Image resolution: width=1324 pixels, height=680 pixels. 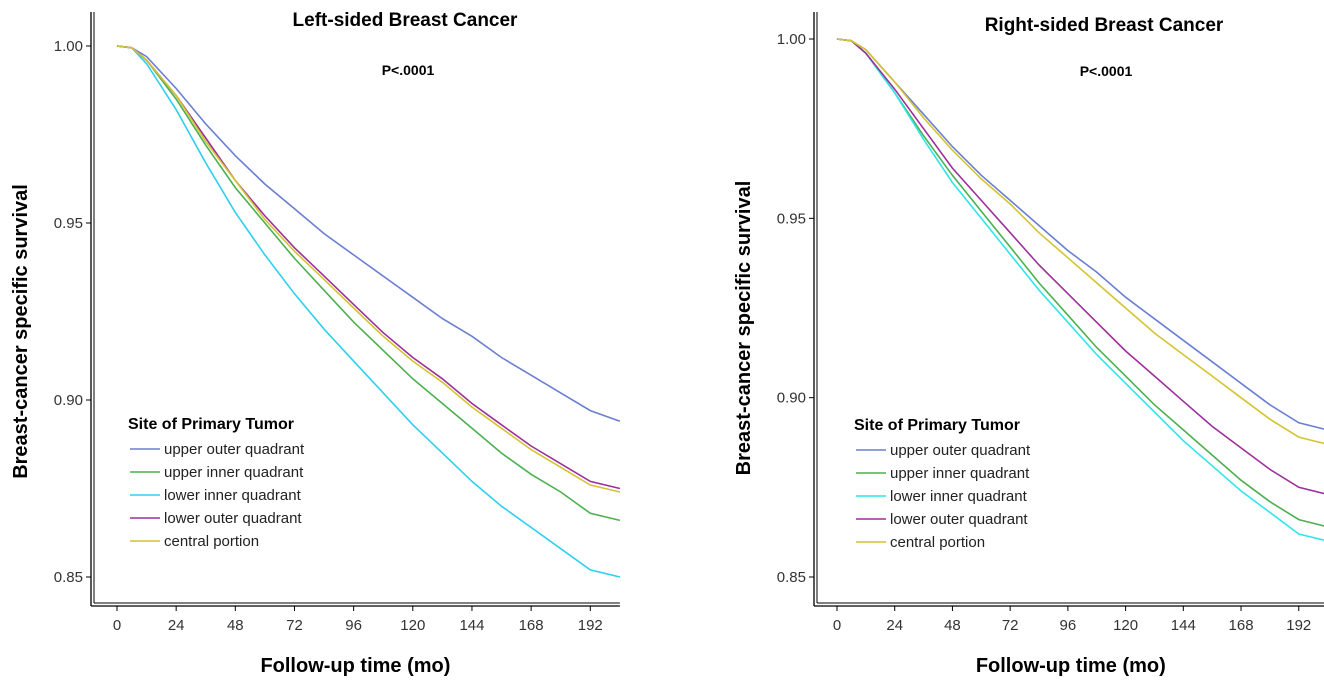 What do you see at coordinates (406, 20) in the screenshot?
I see `chart-title: Left-sided Breast Cancer` at bounding box center [406, 20].